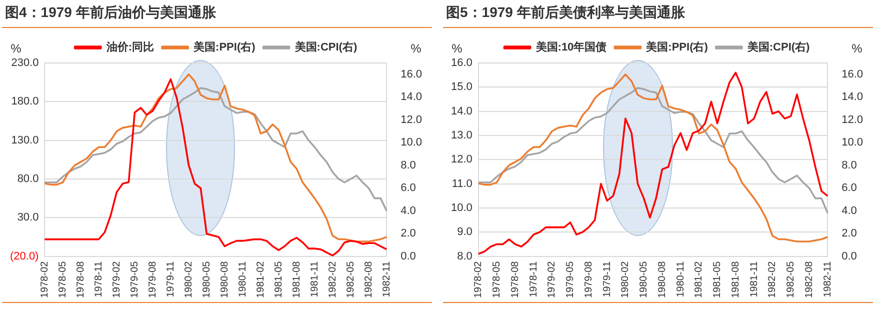 This screenshot has width=877, height=330. I want to click on chart-title: 图5：1979 年前后美债利率与美国通胀, so click(565, 13).